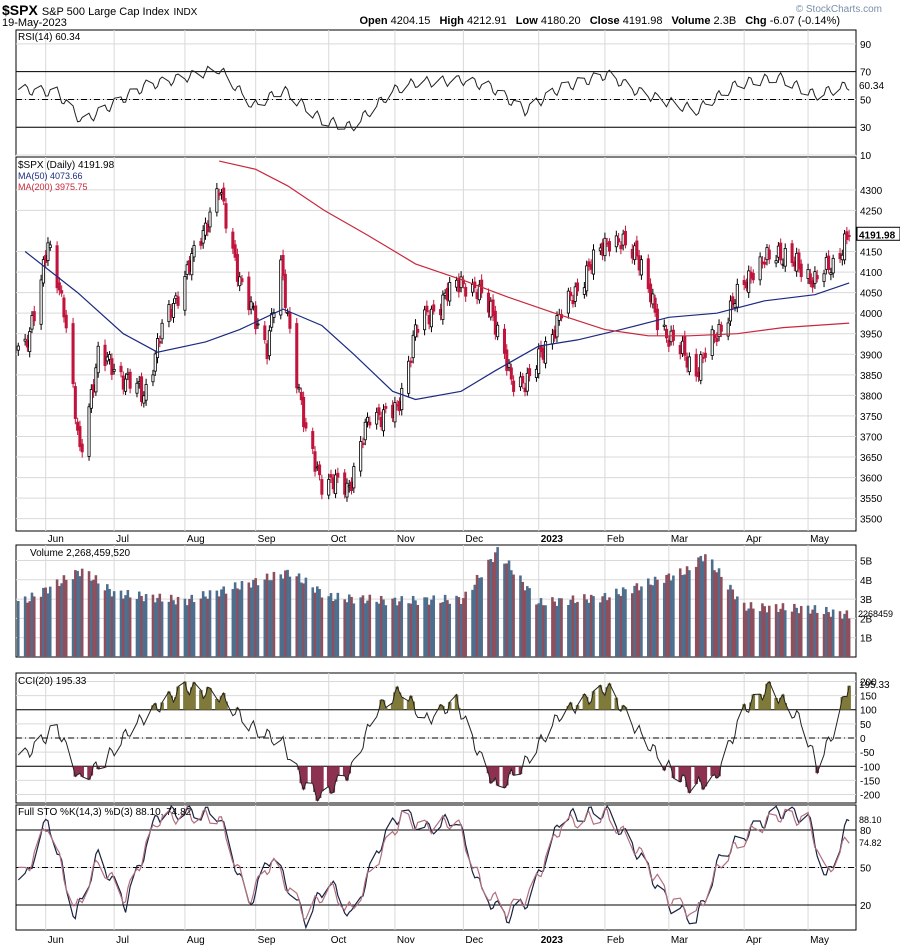 This screenshot has width=900, height=950. What do you see at coordinates (868, 711) in the screenshot?
I see `cci-axis-tick: 100` at bounding box center [868, 711].